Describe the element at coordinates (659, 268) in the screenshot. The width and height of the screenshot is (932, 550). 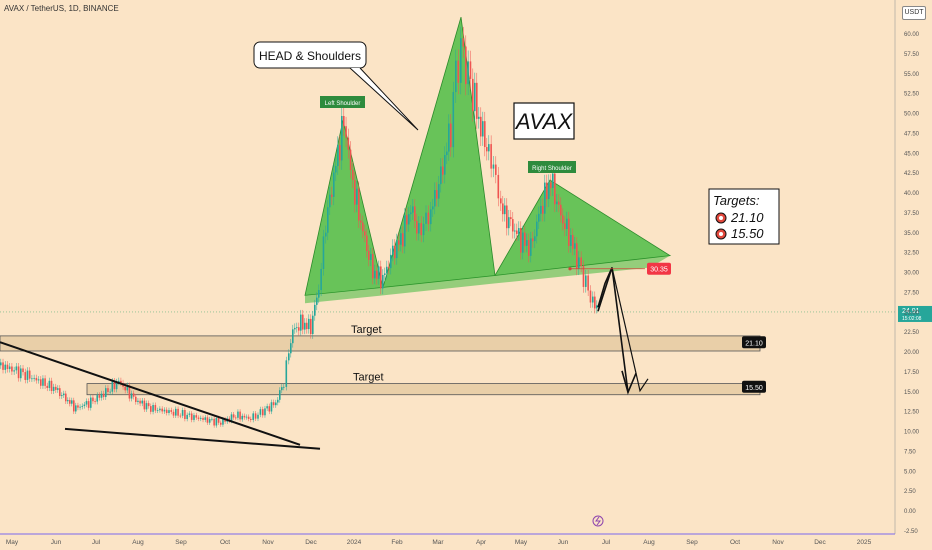
I see `neckline-price-tag` at that location.